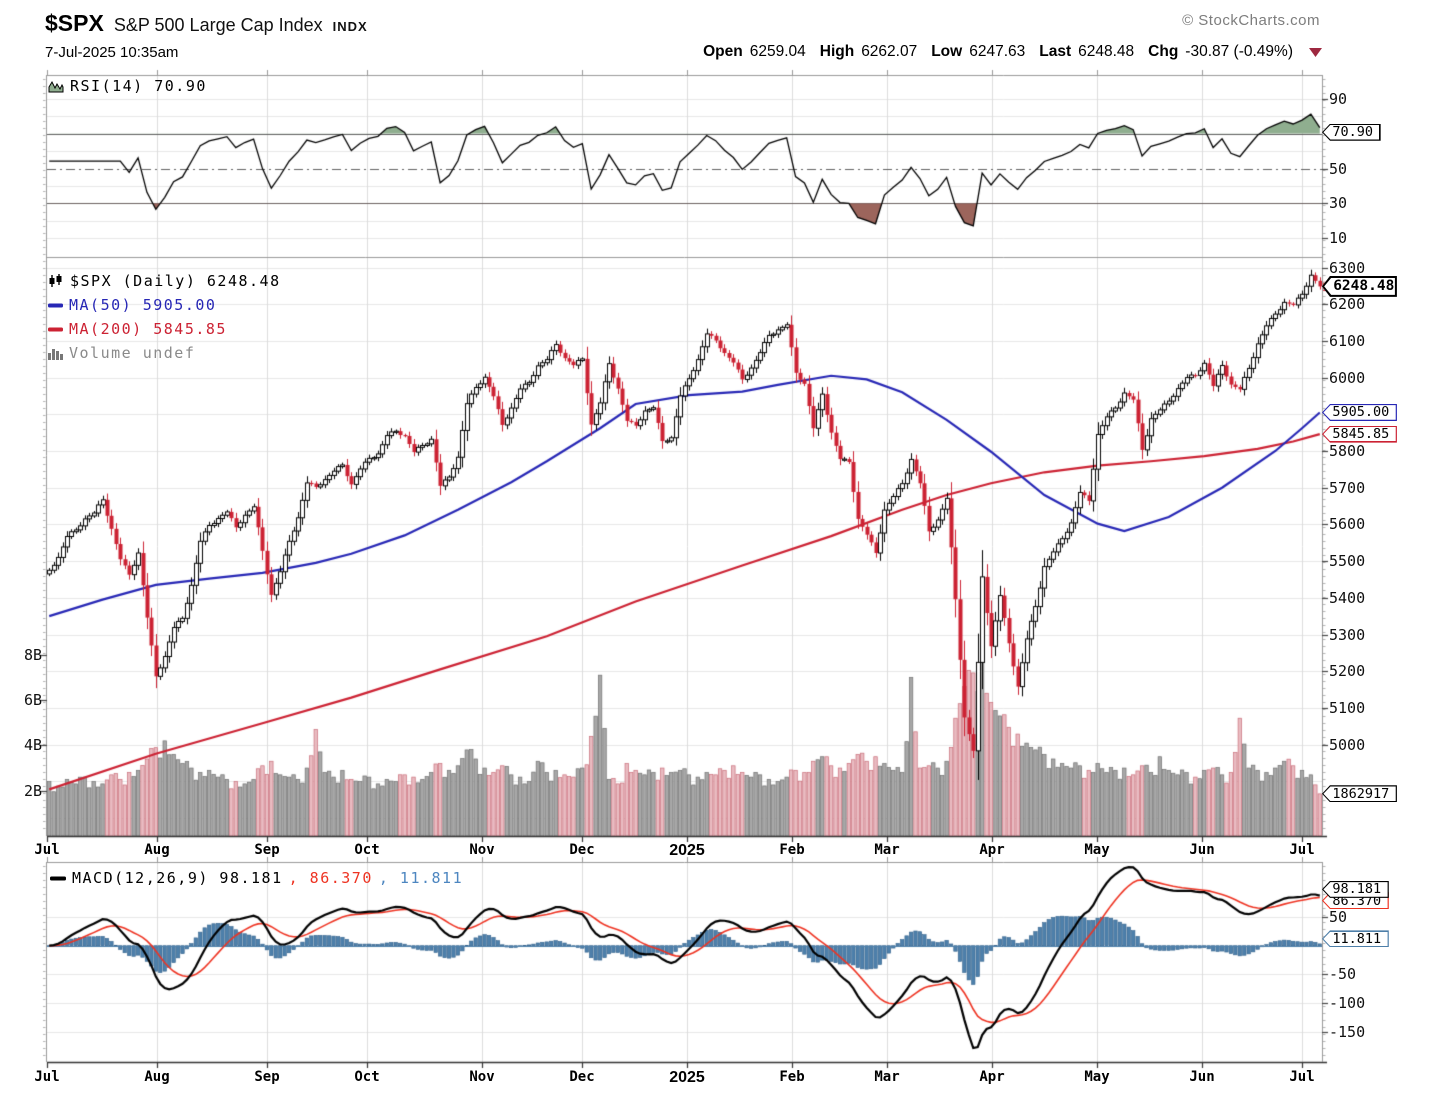 Image resolution: width=1430 pixels, height=1117 pixels. Describe the element at coordinates (723, 51) in the screenshot. I see `open-label: Open` at that location.